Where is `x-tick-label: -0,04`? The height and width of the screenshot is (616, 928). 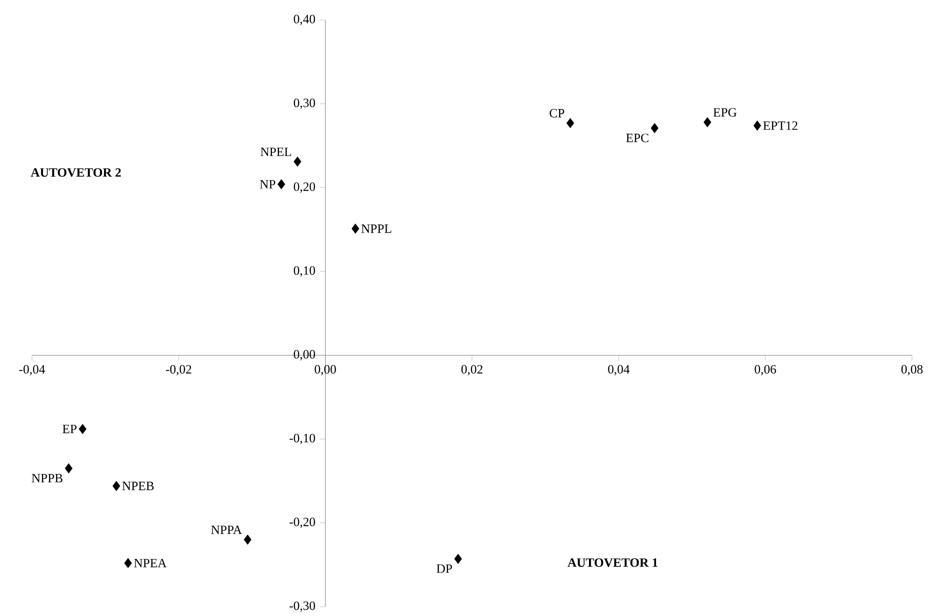 x-tick-label: -0,04 is located at coordinates (32, 370).